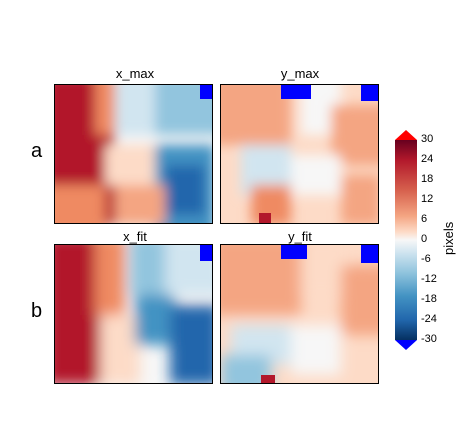  I want to click on heatmap-y-fit-svg, so click(299, 314).